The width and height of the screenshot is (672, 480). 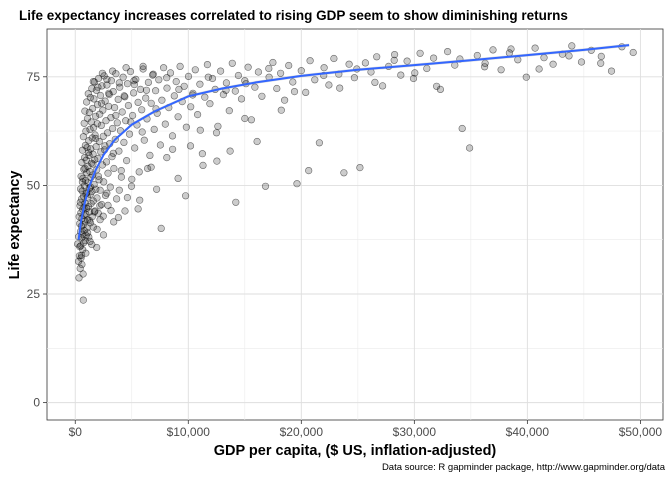 What do you see at coordinates (34, 77) in the screenshot?
I see `y-tick-label: 75` at bounding box center [34, 77].